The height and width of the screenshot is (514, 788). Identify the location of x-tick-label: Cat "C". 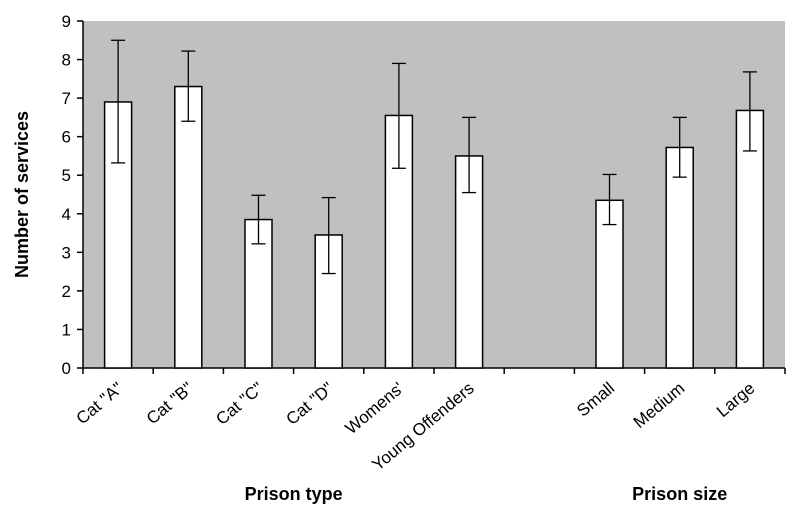
(239, 404).